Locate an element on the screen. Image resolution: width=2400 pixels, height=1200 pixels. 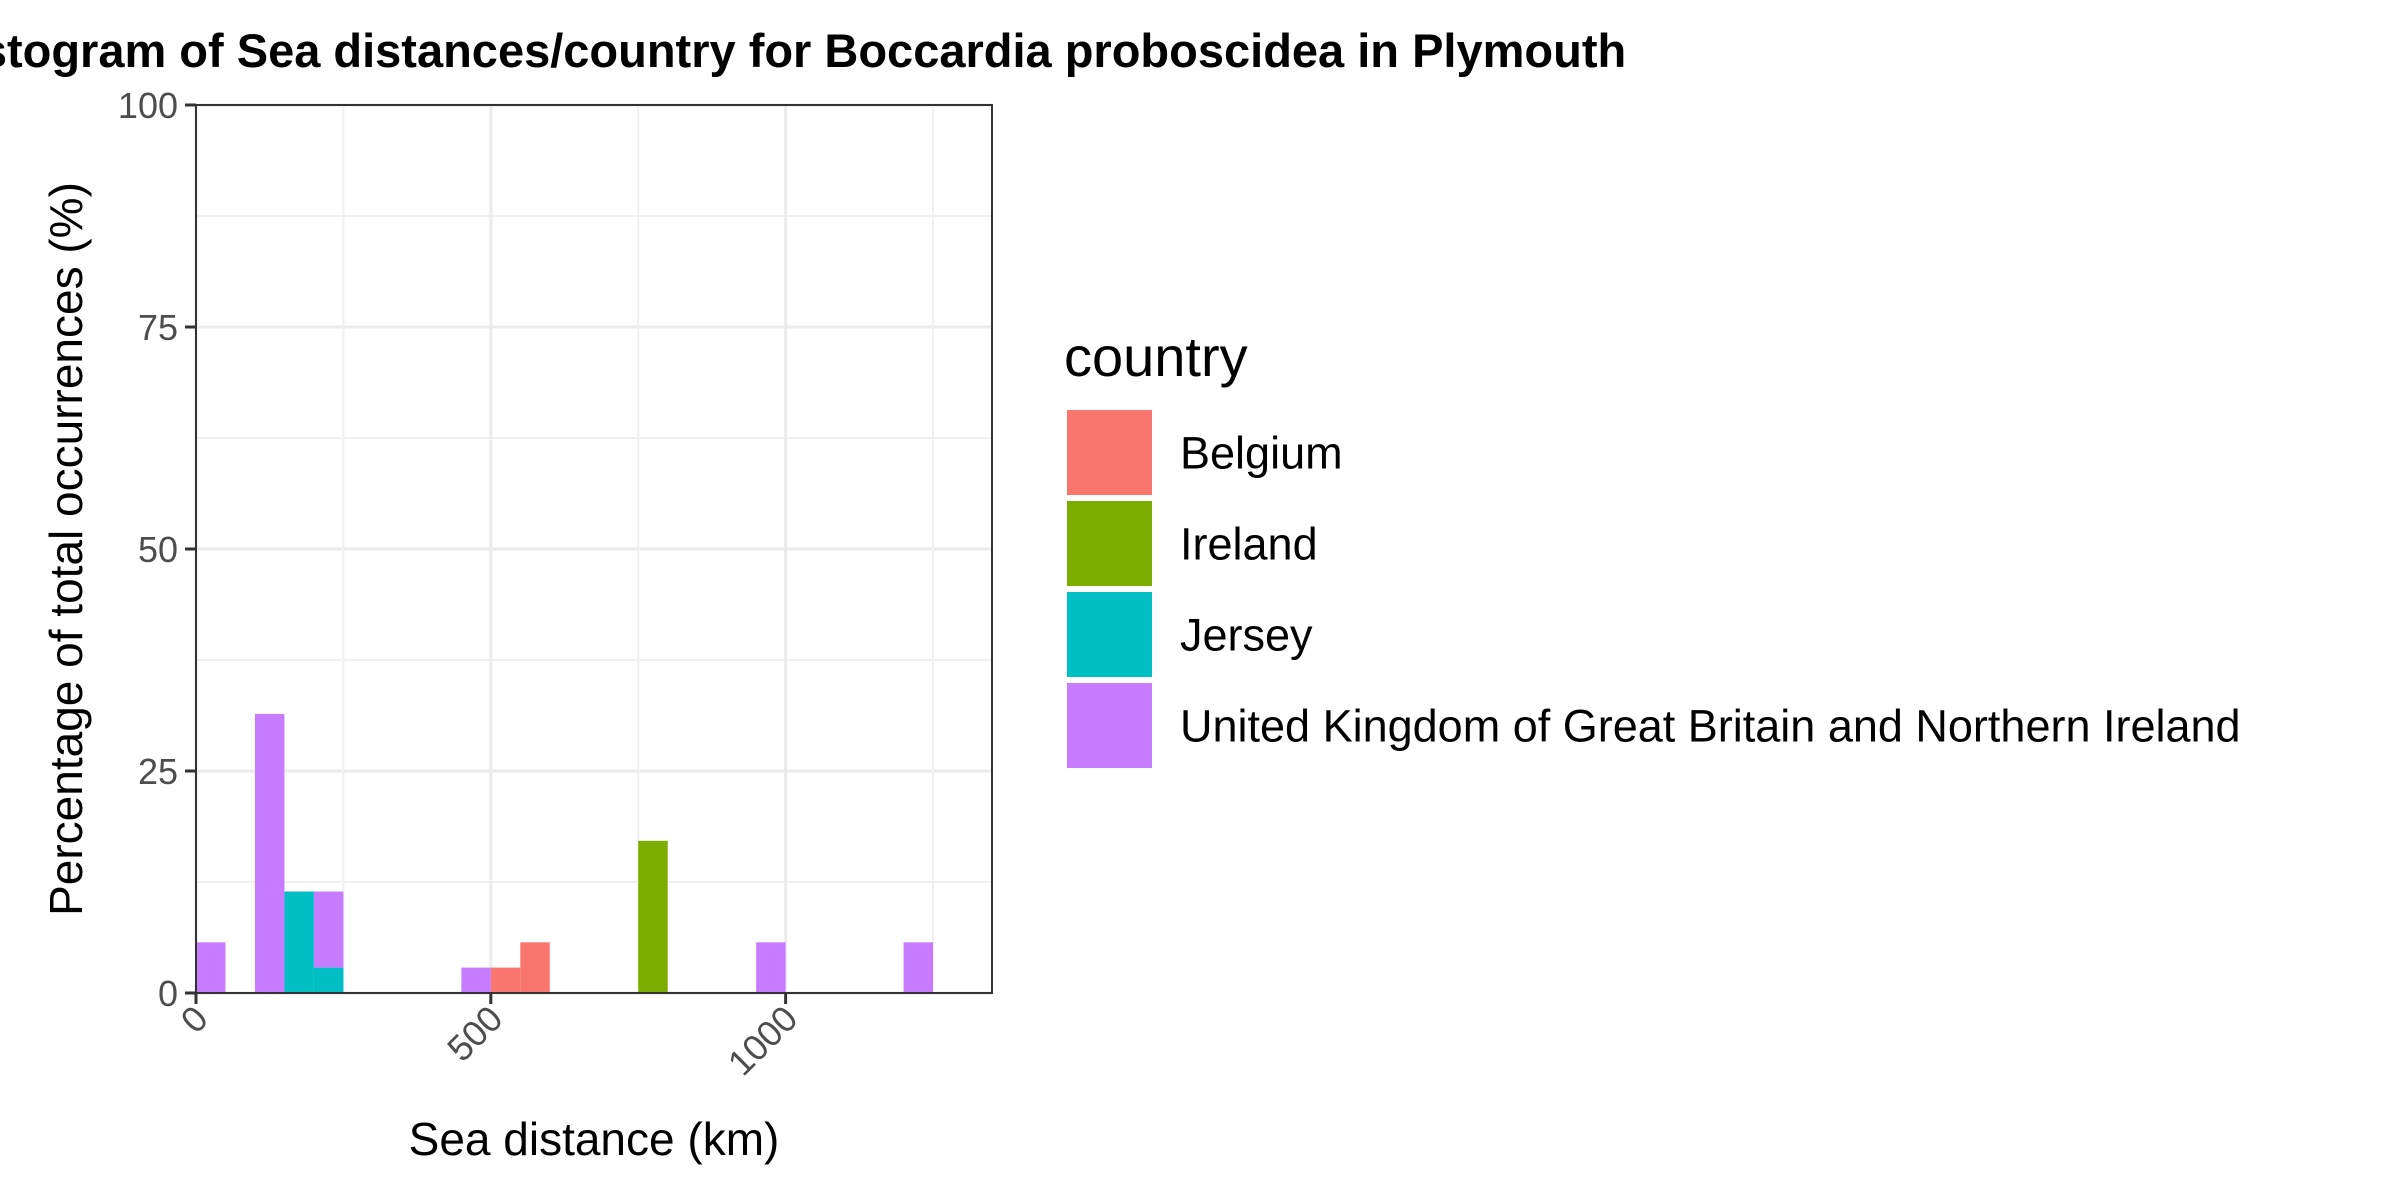
legend-label: Belgium is located at coordinates (1261, 453).